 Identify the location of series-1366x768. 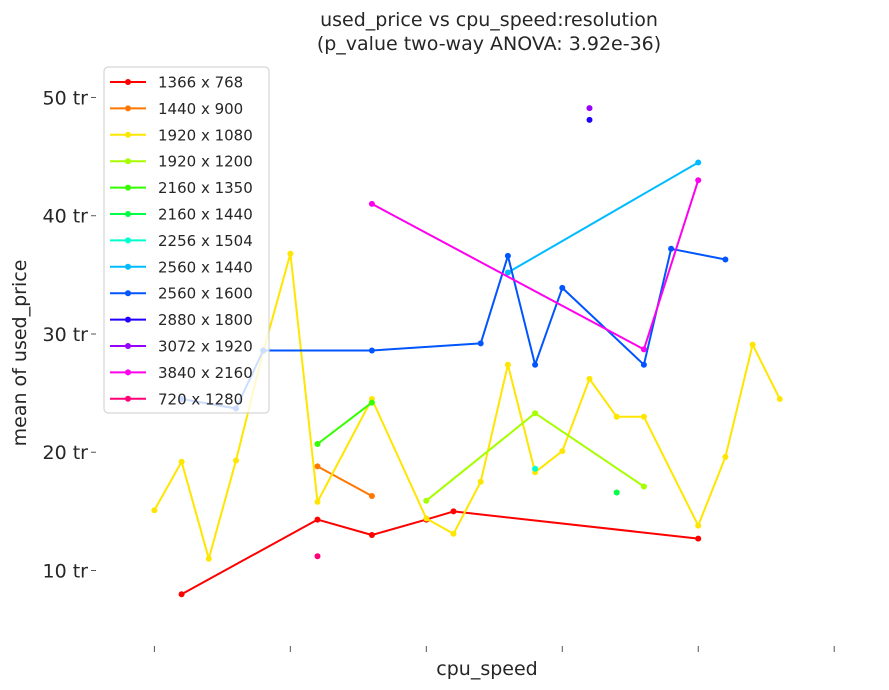
(440, 553).